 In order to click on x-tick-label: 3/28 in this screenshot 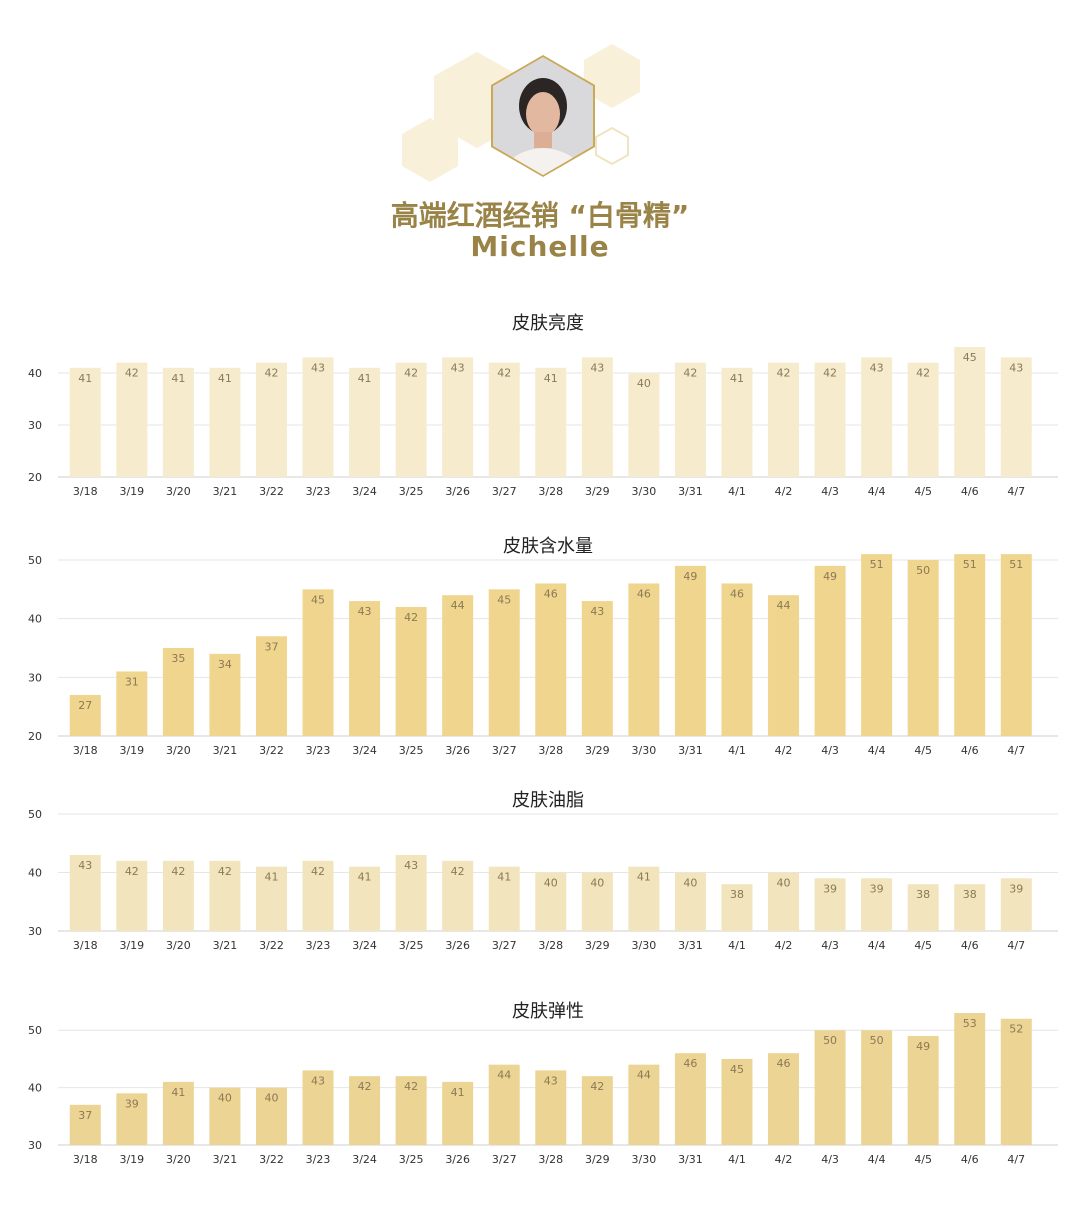, I will do `click(550, 1159)`.